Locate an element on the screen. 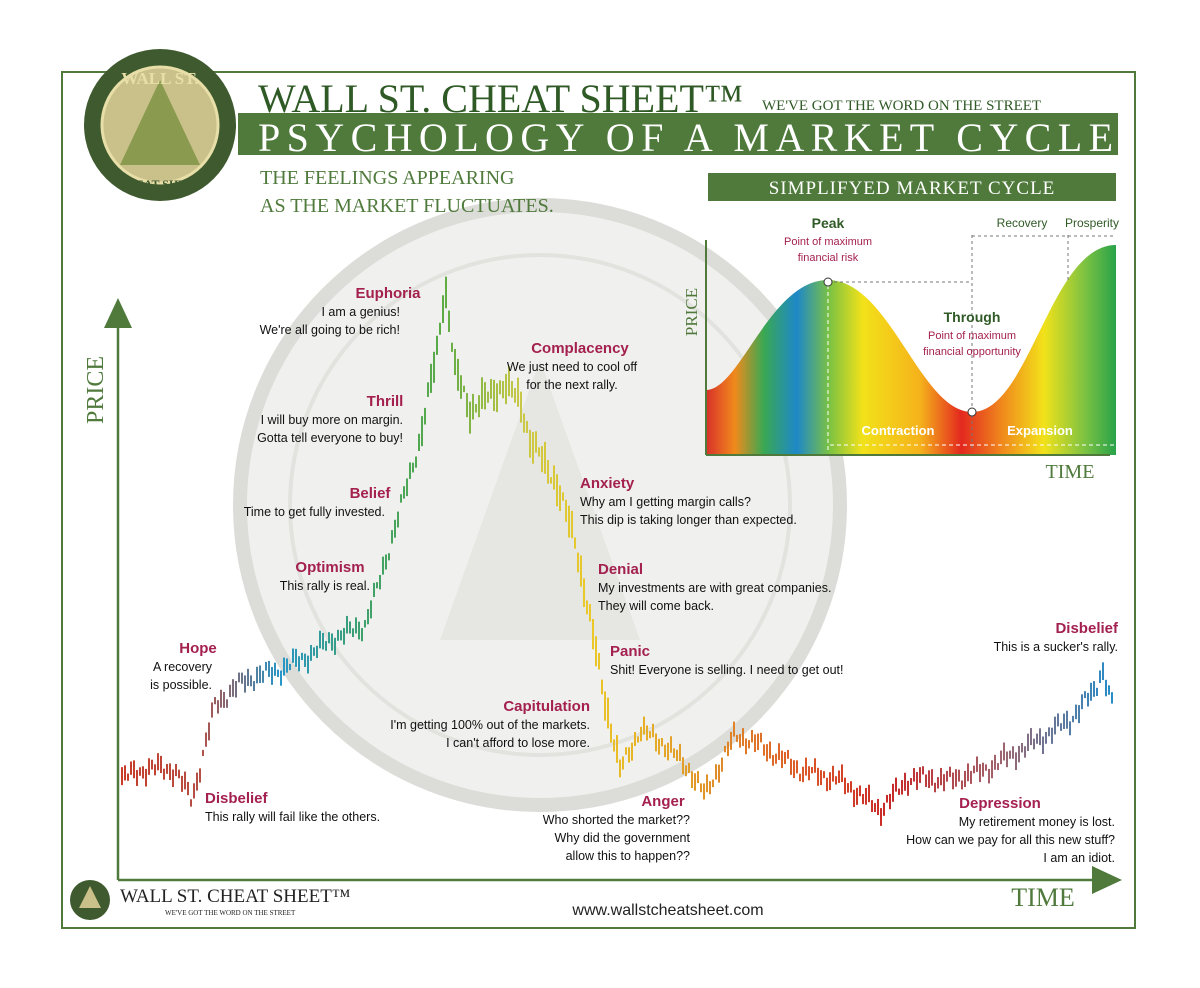 Image resolution: width=1200 pixels, height=988 pixels. inset-title: SIMPLIFYED MARKET CYCLE is located at coordinates (912, 188).